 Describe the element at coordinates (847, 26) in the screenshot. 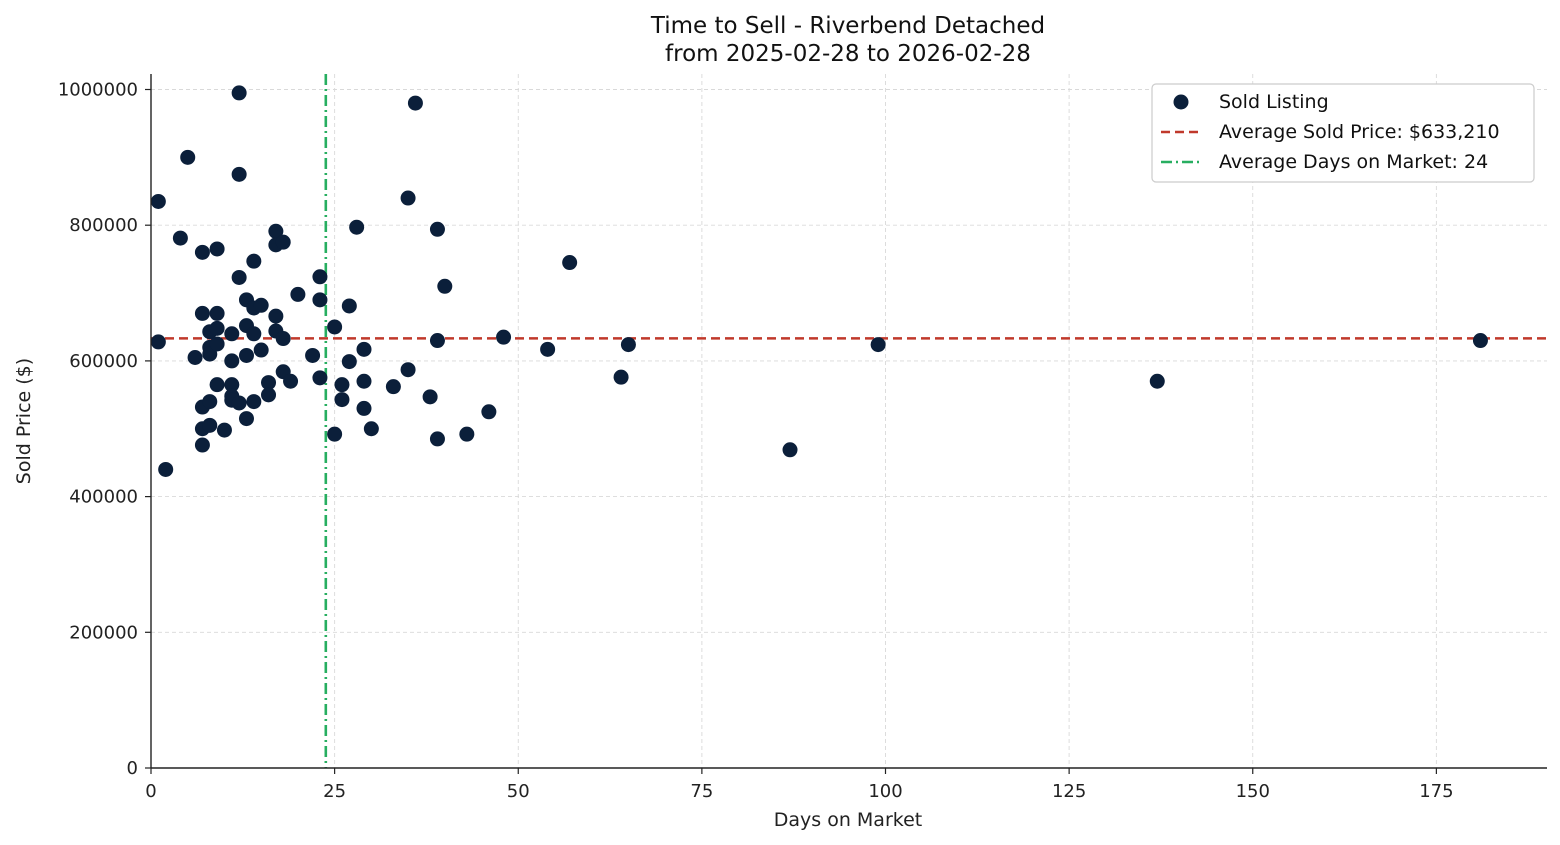

I see `chart-title: Time to Sell - Riverbend Detached` at that location.